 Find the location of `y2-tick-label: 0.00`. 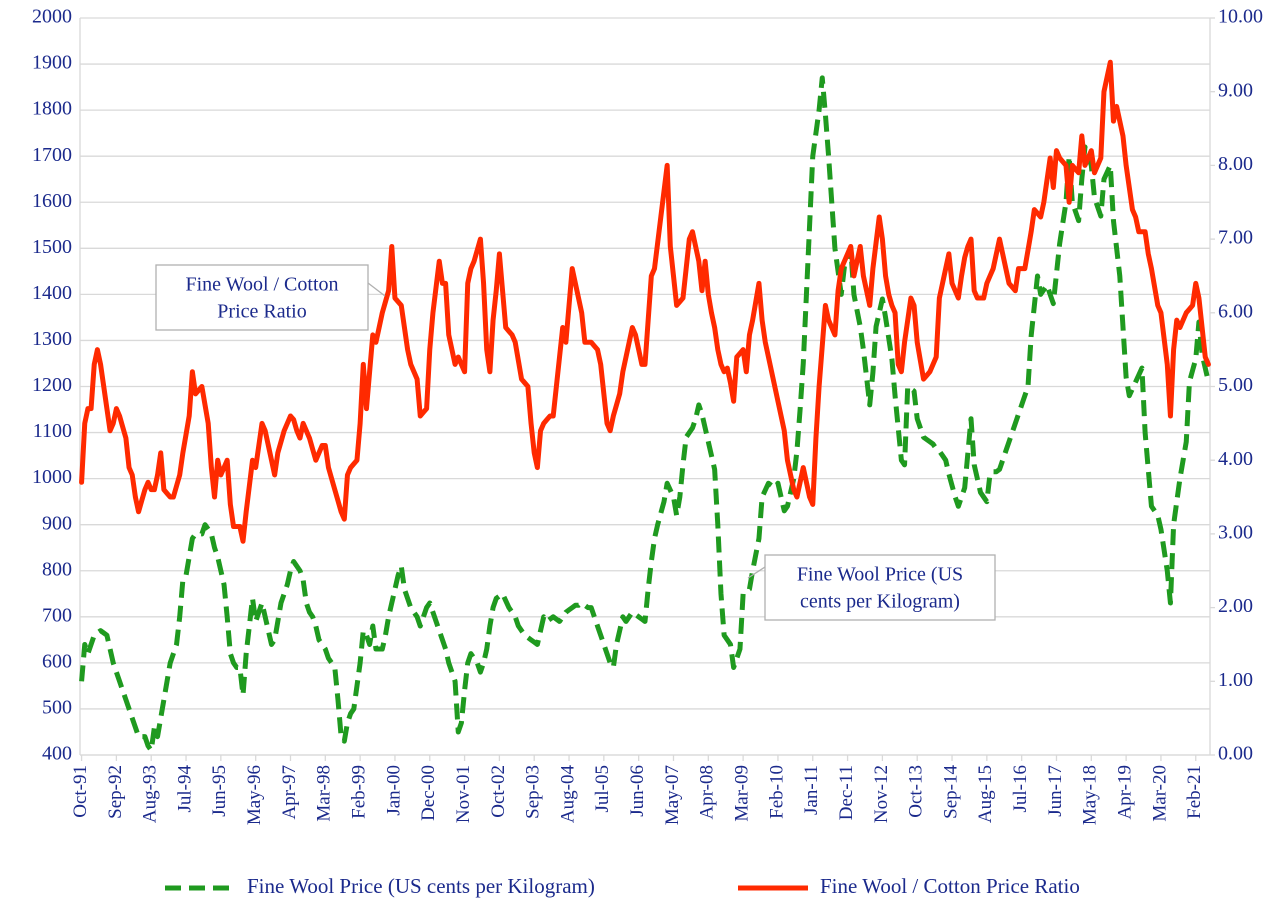

y2-tick-label: 0.00 is located at coordinates (1235, 754).